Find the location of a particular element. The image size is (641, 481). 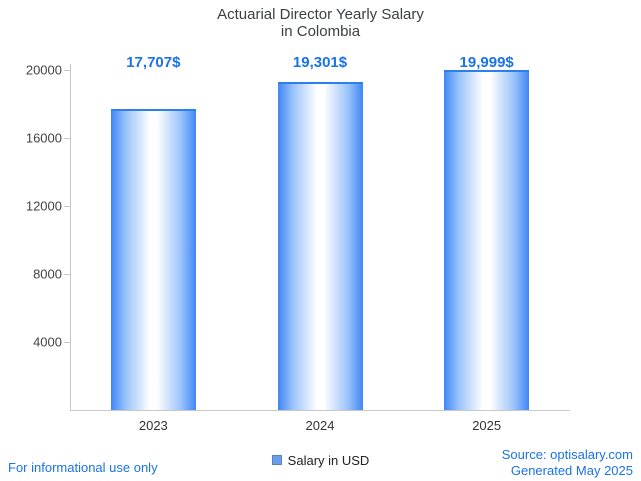

footer-source-link: Source: optisalary.com is located at coordinates (567, 454).